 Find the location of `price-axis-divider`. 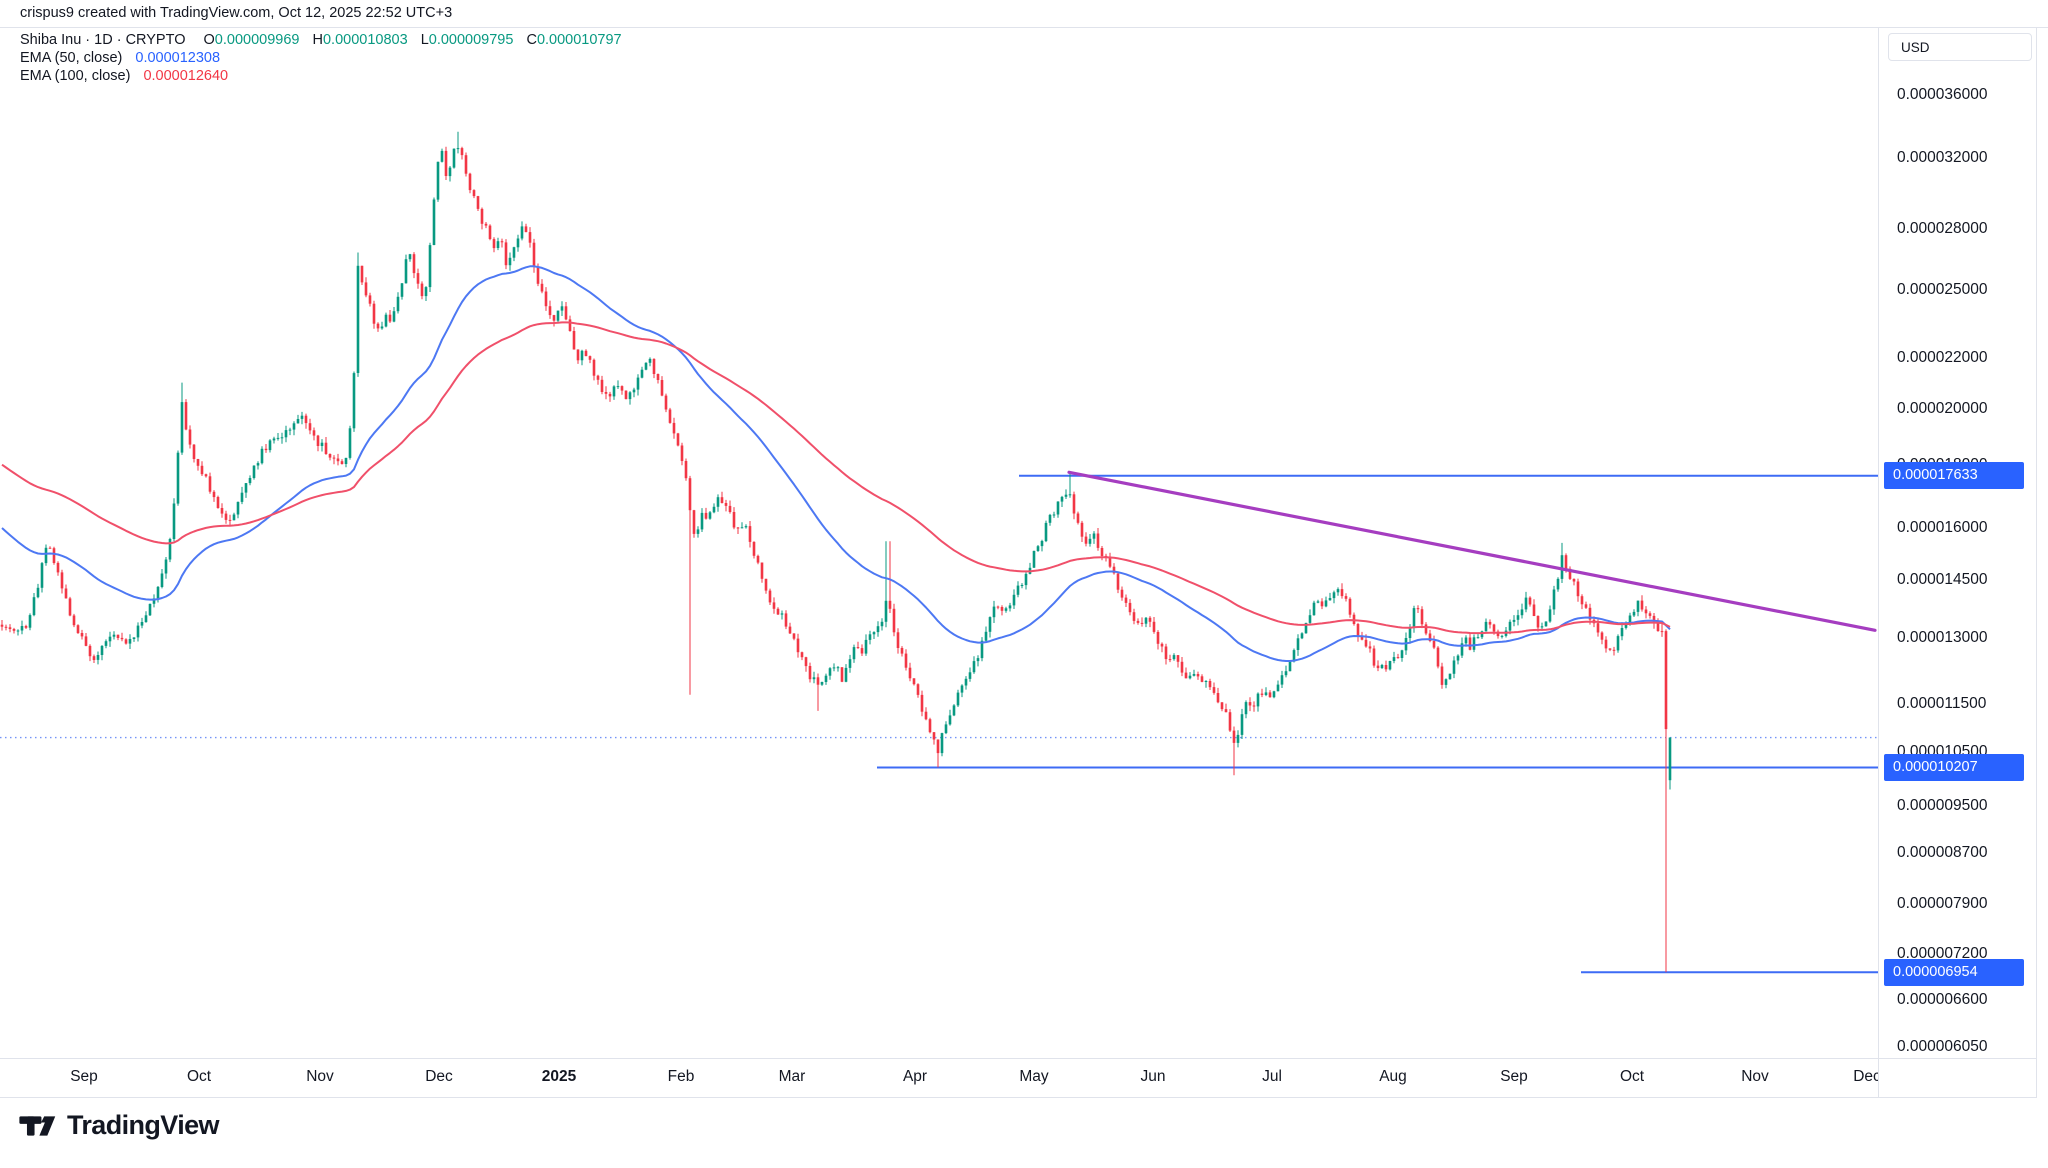

price-axis-divider is located at coordinates (1878, 562).